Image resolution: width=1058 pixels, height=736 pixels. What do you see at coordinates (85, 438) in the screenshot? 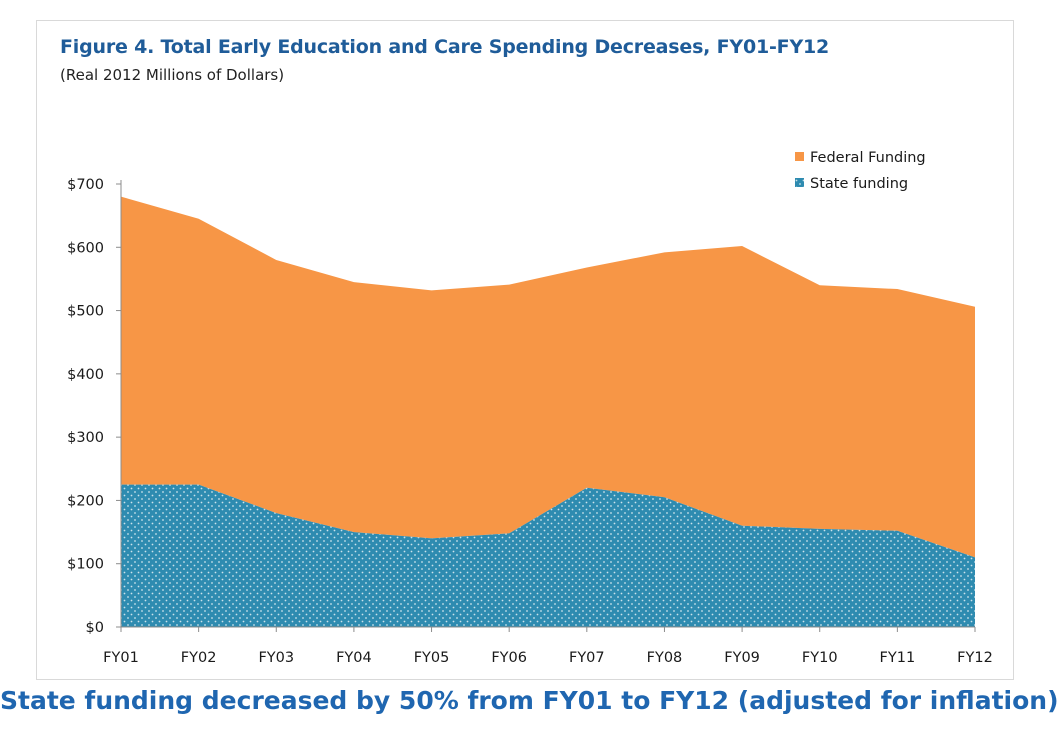
I see `y-tick-label: $300` at bounding box center [85, 438].